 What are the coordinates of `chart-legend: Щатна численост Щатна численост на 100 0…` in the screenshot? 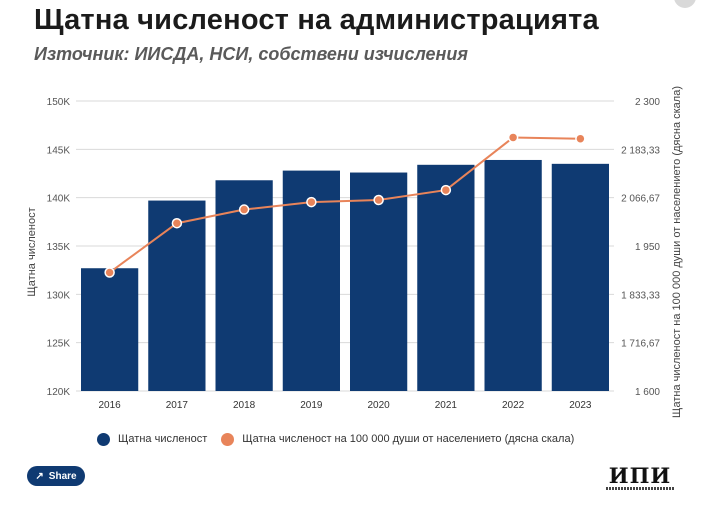 It's located at (342, 439).